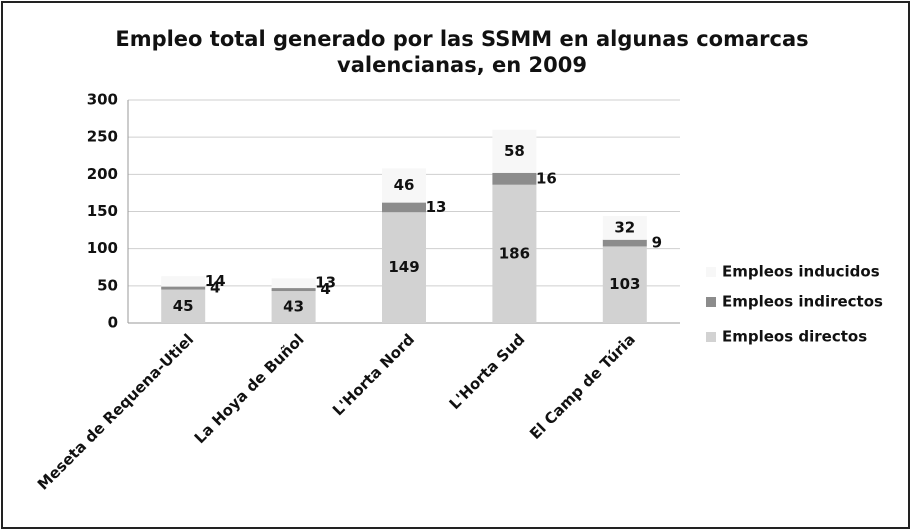 The height and width of the screenshot is (530, 911). Describe the element at coordinates (801, 272) in the screenshot. I see `legend-label: Empleos inducidos` at that location.